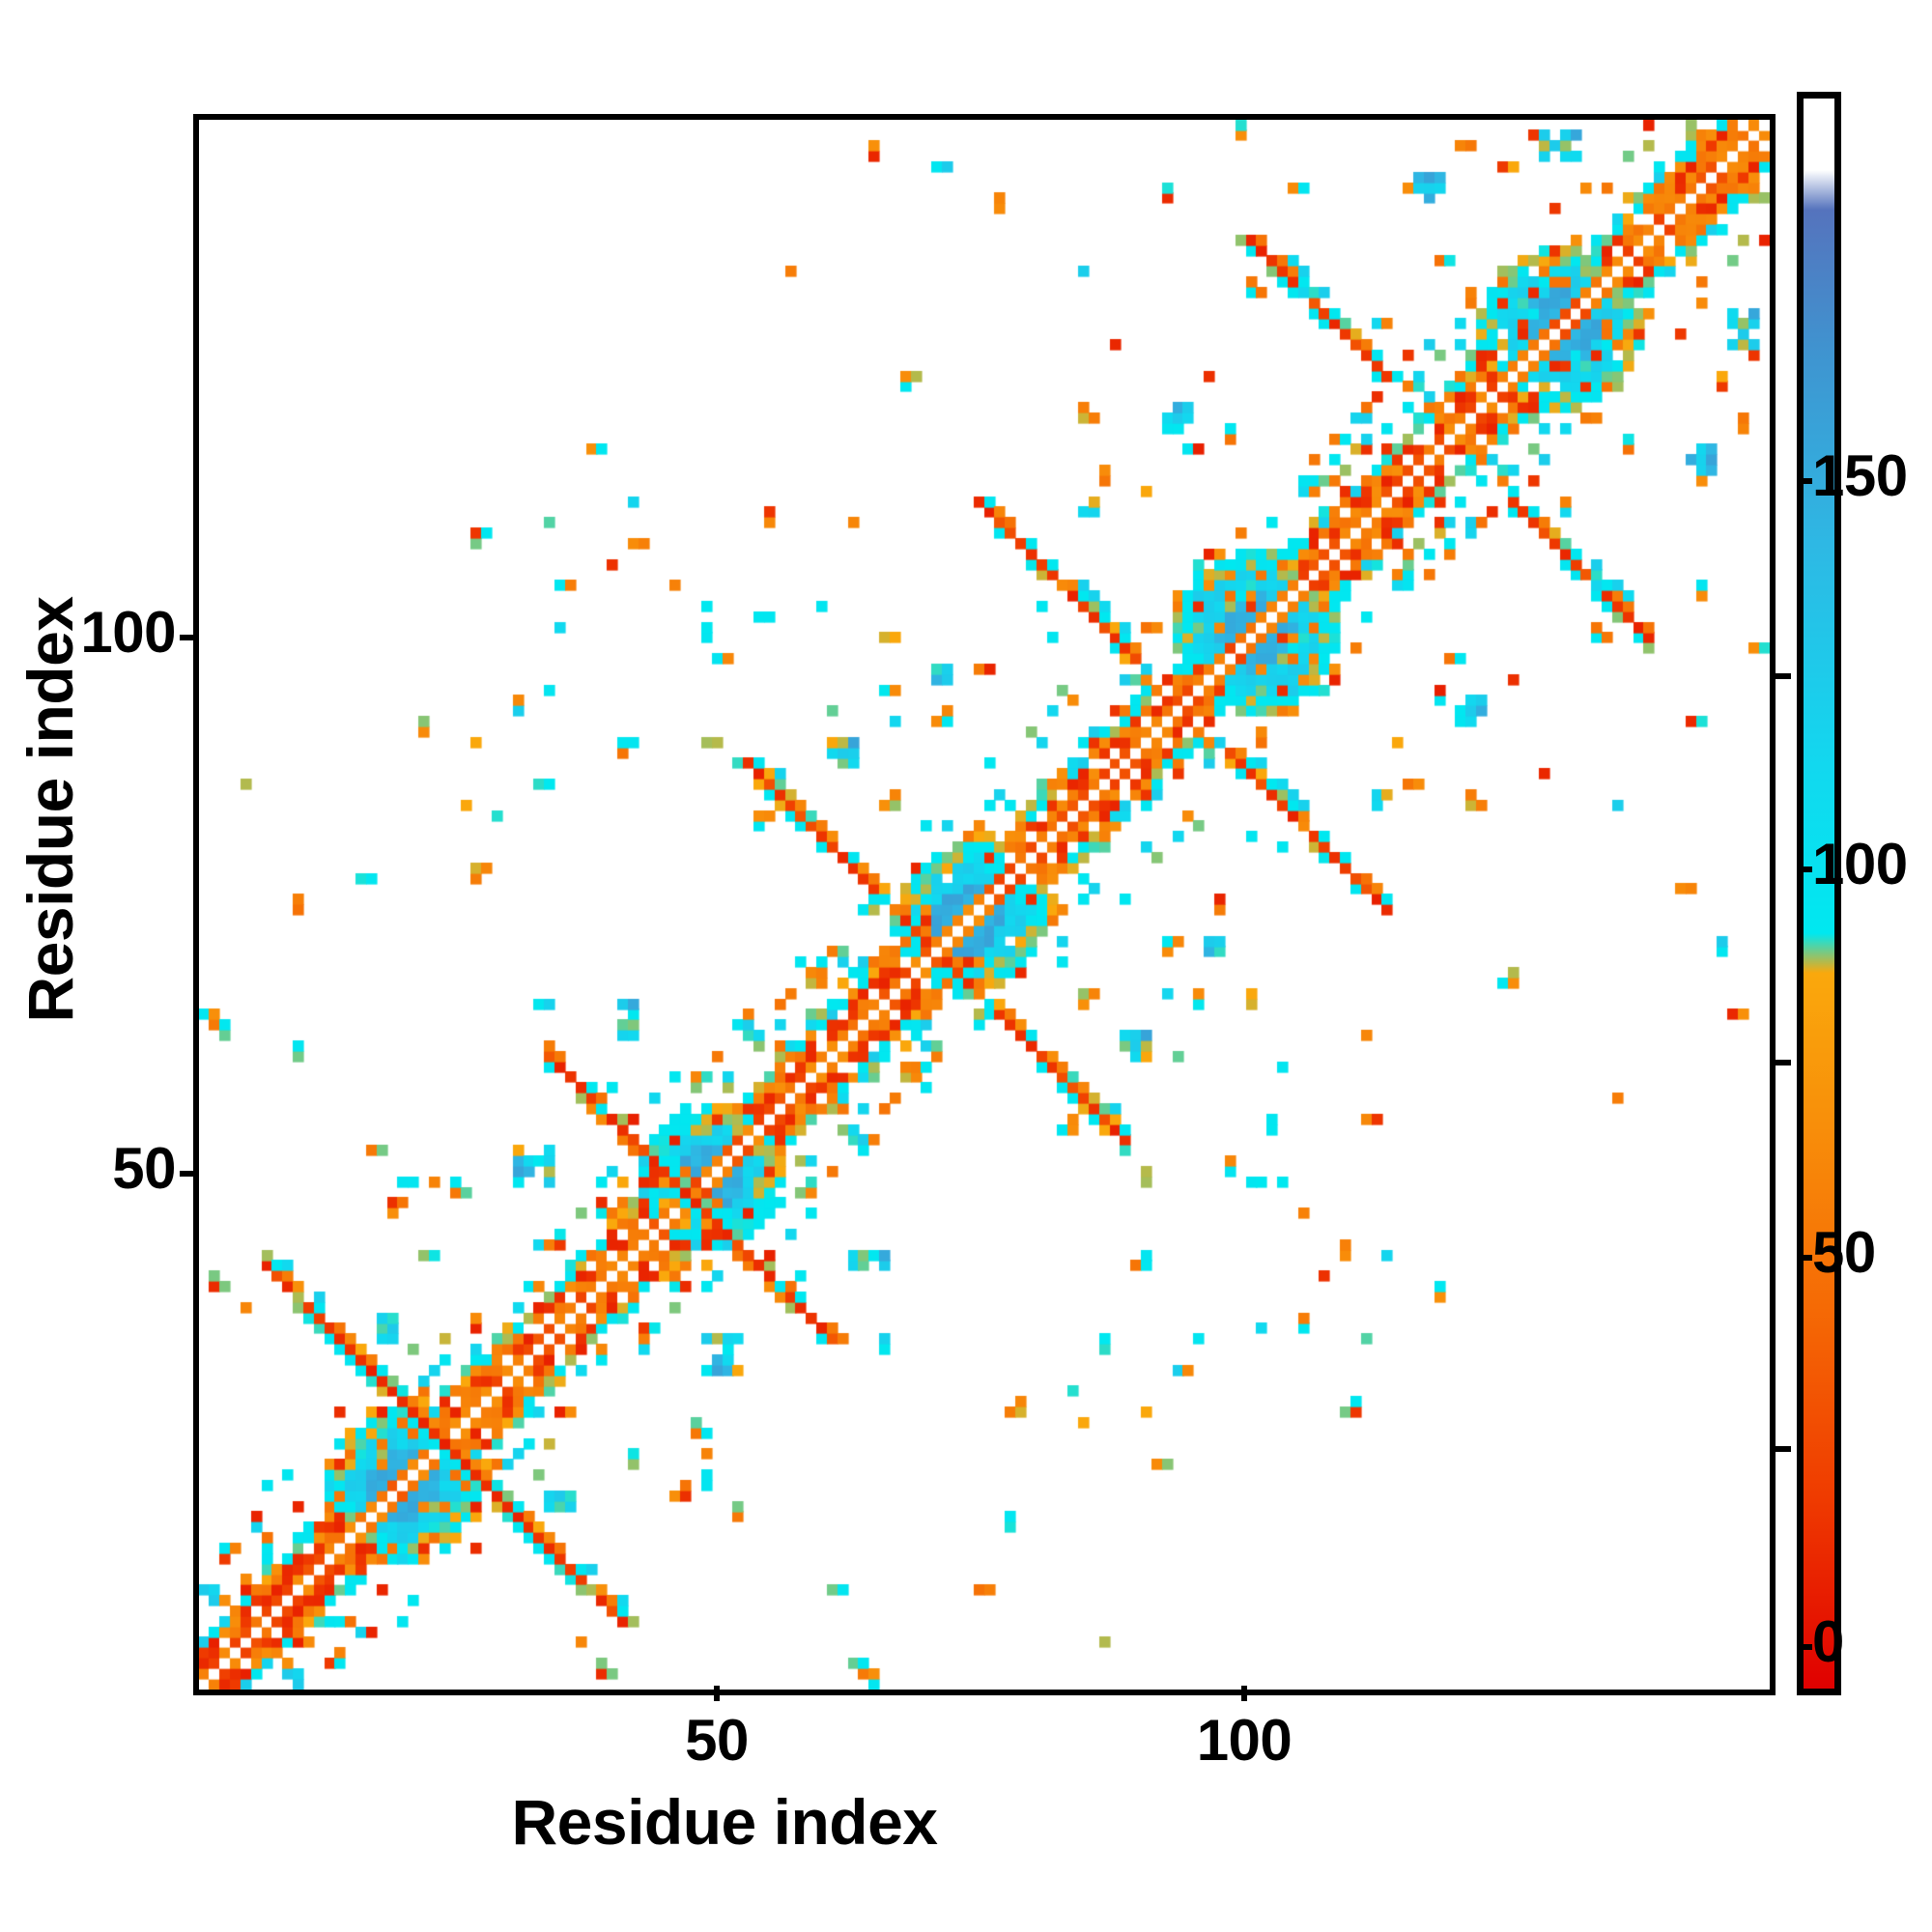  Describe the element at coordinates (717, 1740) in the screenshot. I see `x-tick-label: 50` at that location.